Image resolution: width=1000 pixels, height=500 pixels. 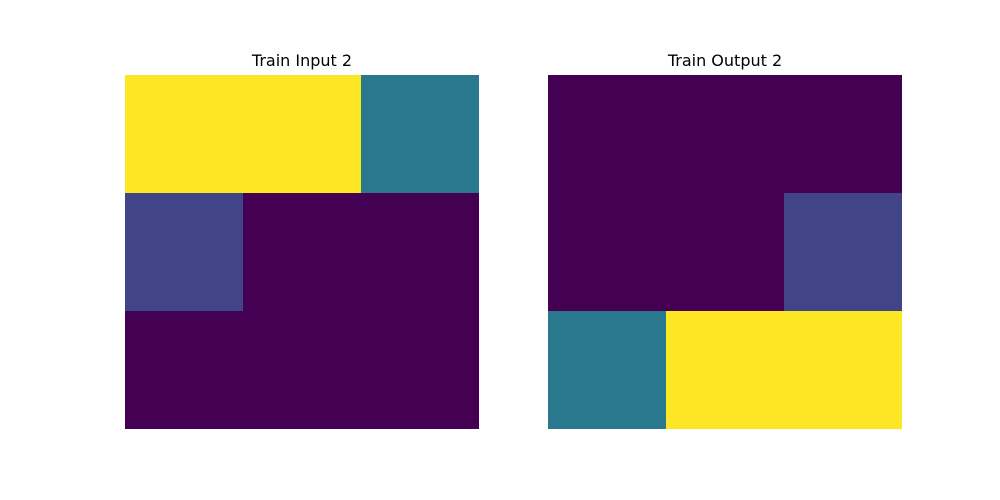 I want to click on train-output-title: Train Output 2, so click(x=725, y=60).